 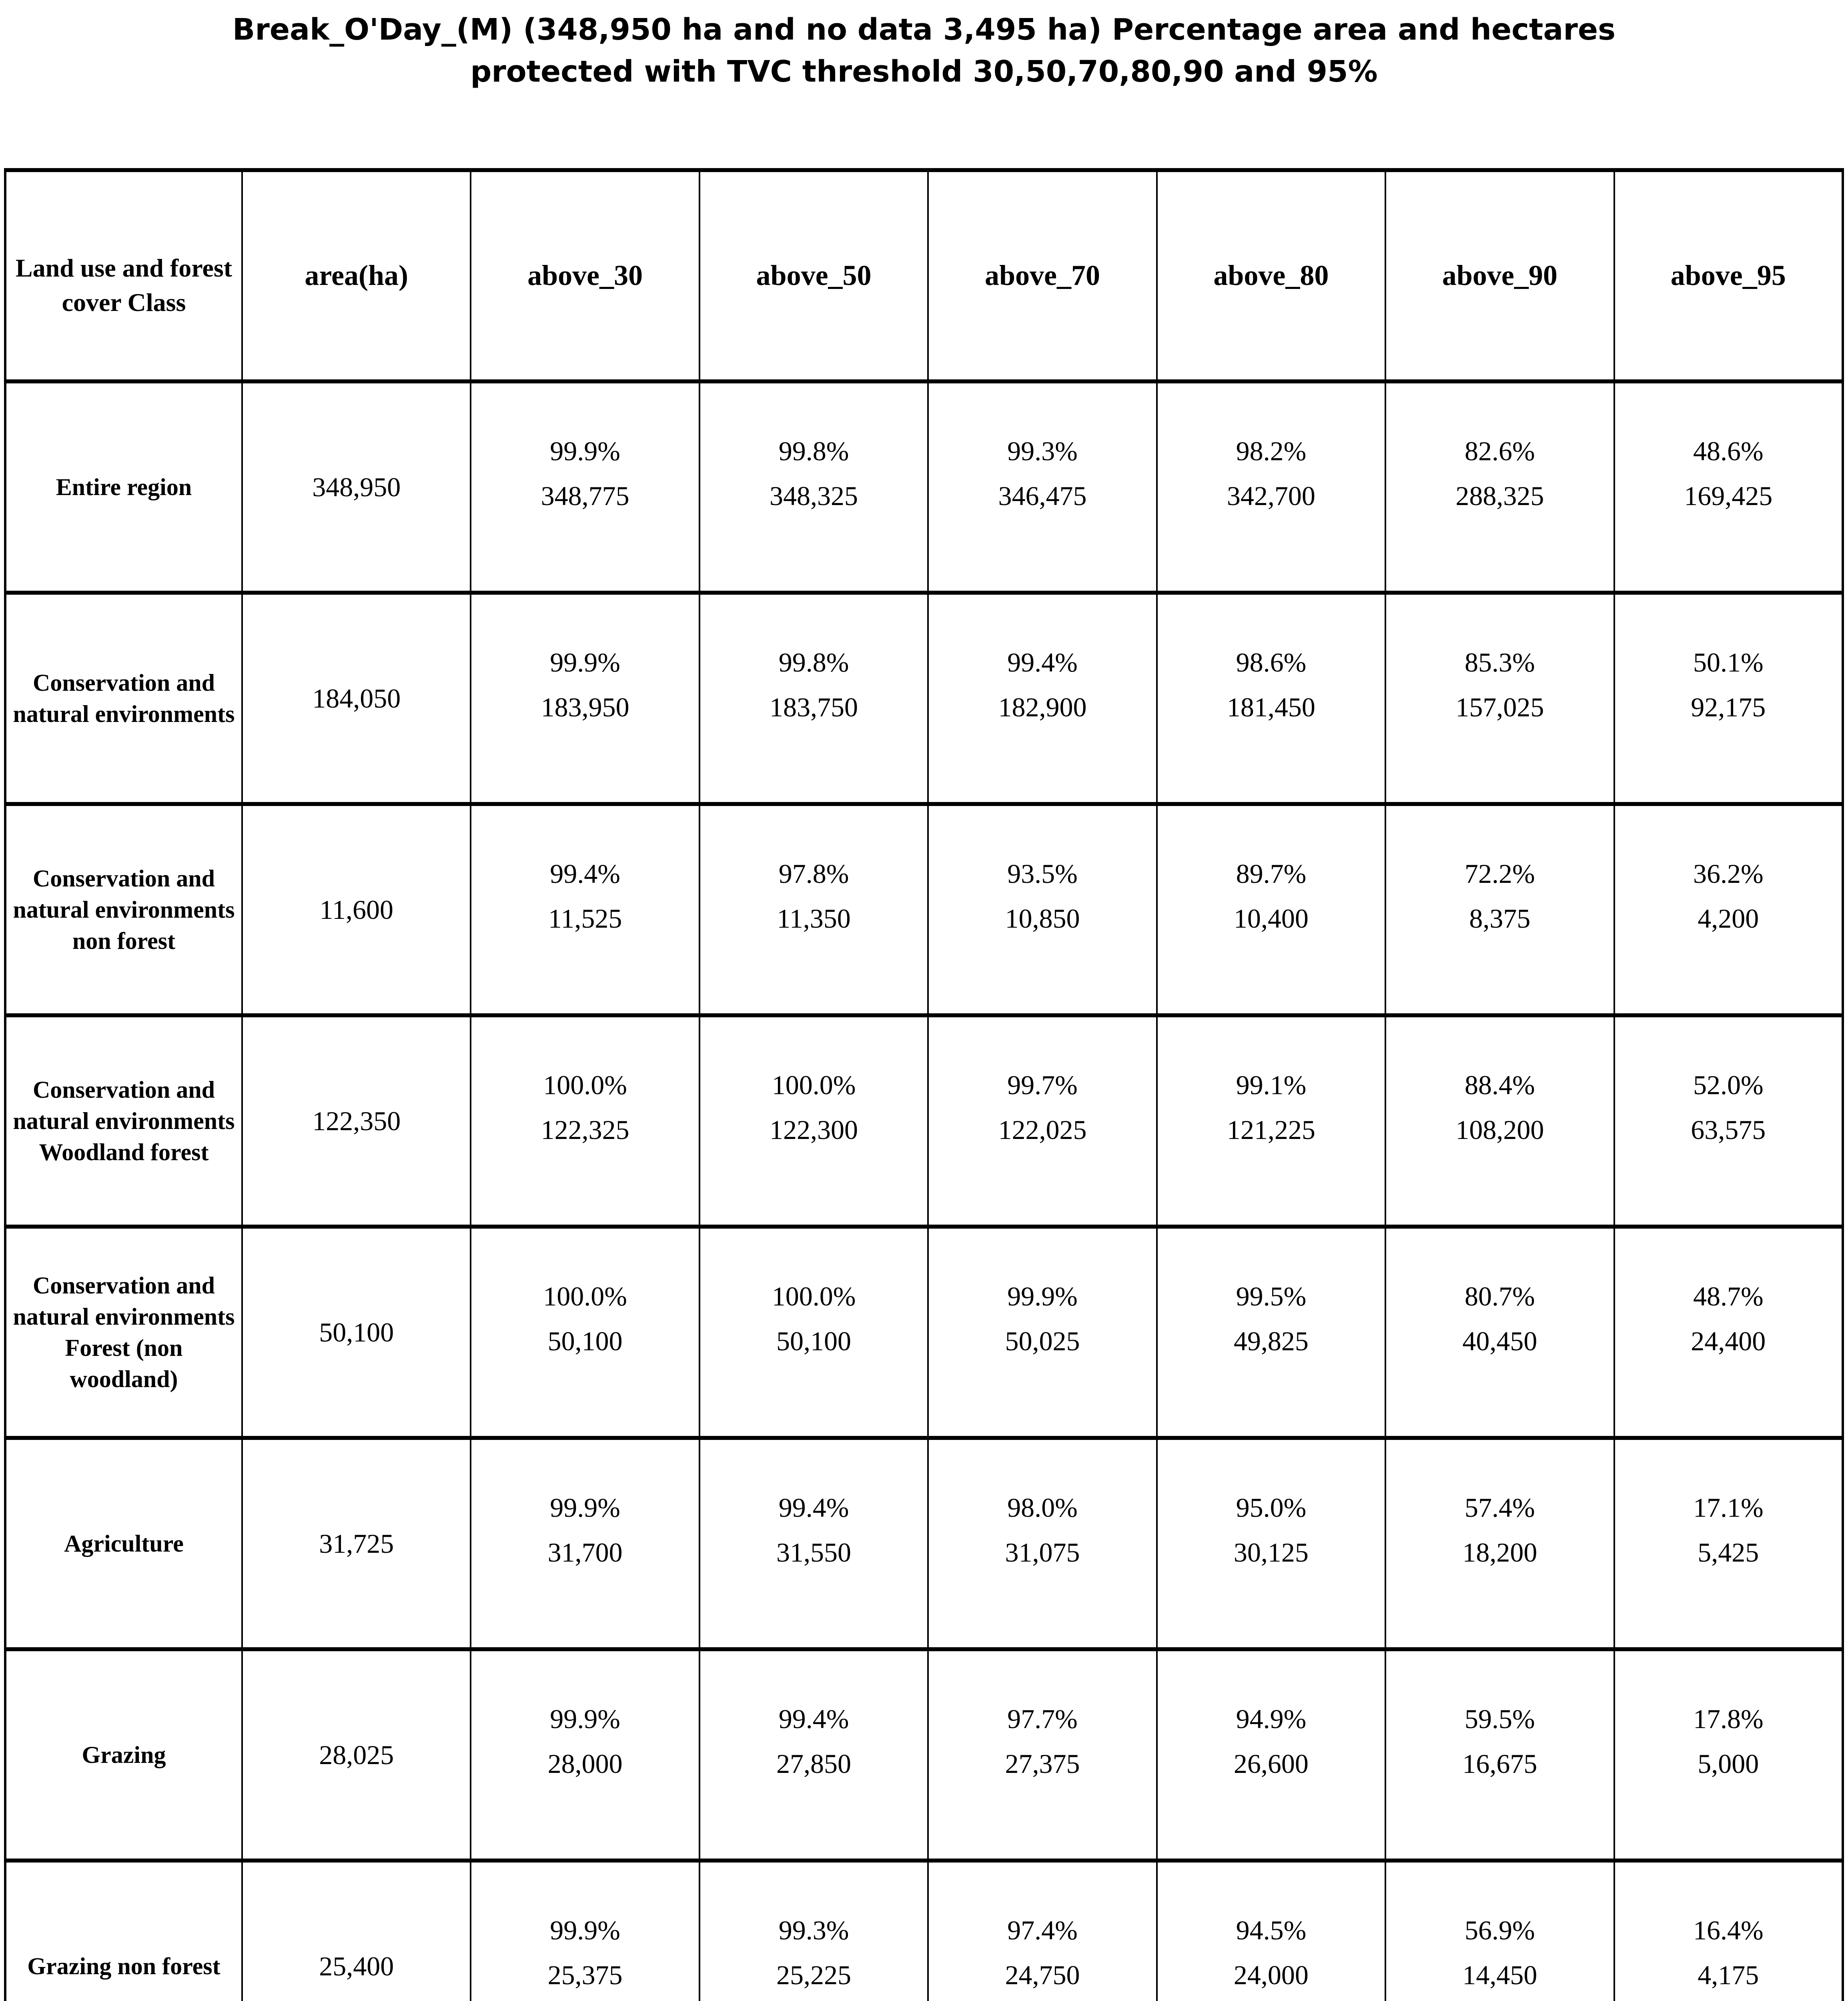 What do you see at coordinates (1271, 1755) in the screenshot?
I see `cell-threshold: 94.9% 26,600` at bounding box center [1271, 1755].